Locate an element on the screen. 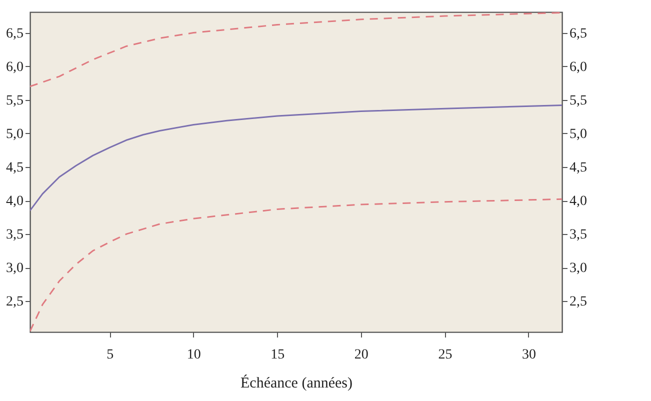 The image size is (651, 401). x-tick-label: 5 is located at coordinates (110, 355).